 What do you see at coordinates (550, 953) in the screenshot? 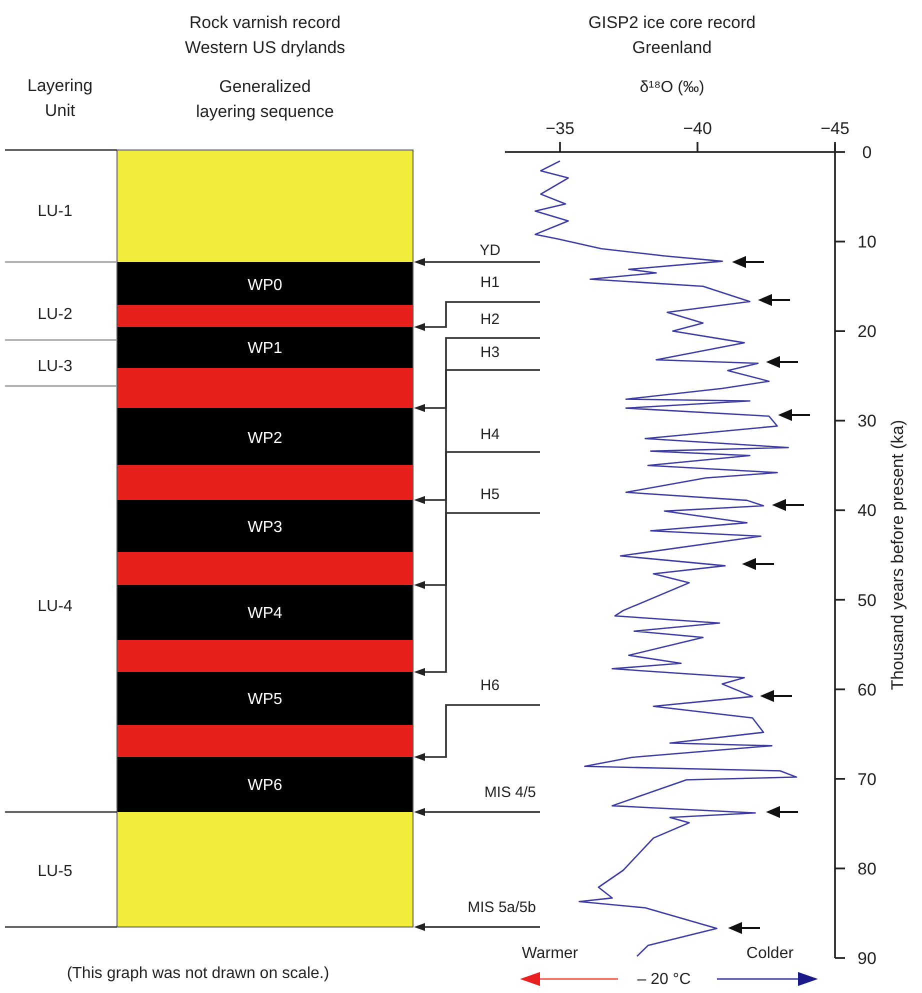
I see `annotation: Warmer` at bounding box center [550, 953].